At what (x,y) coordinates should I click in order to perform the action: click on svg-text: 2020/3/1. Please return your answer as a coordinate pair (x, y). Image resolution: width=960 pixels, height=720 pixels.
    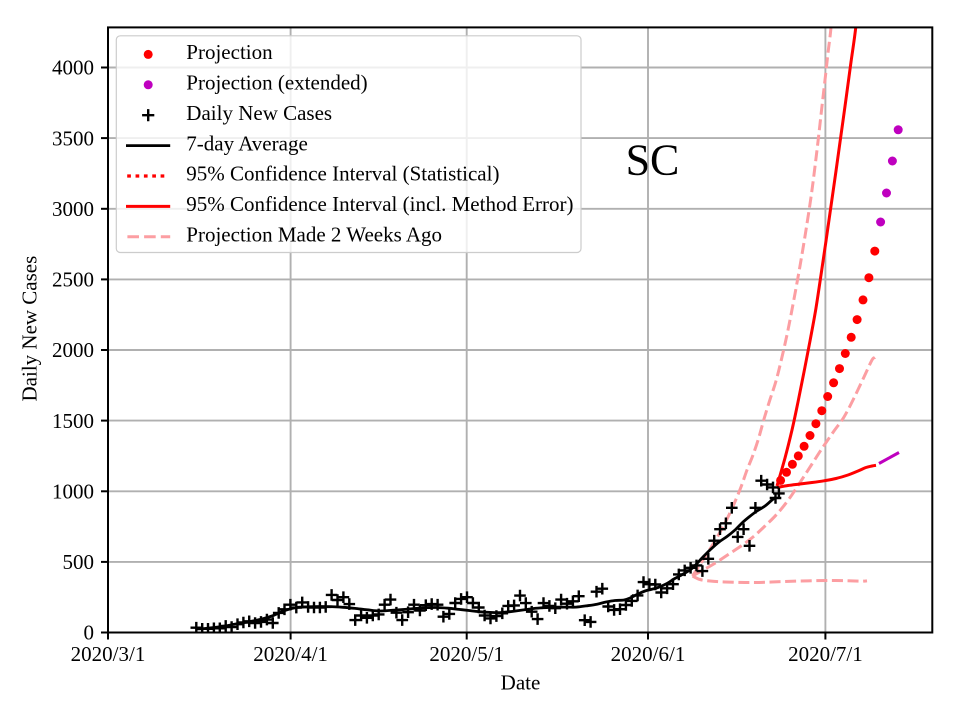
    Looking at the image, I should click on (108, 654).